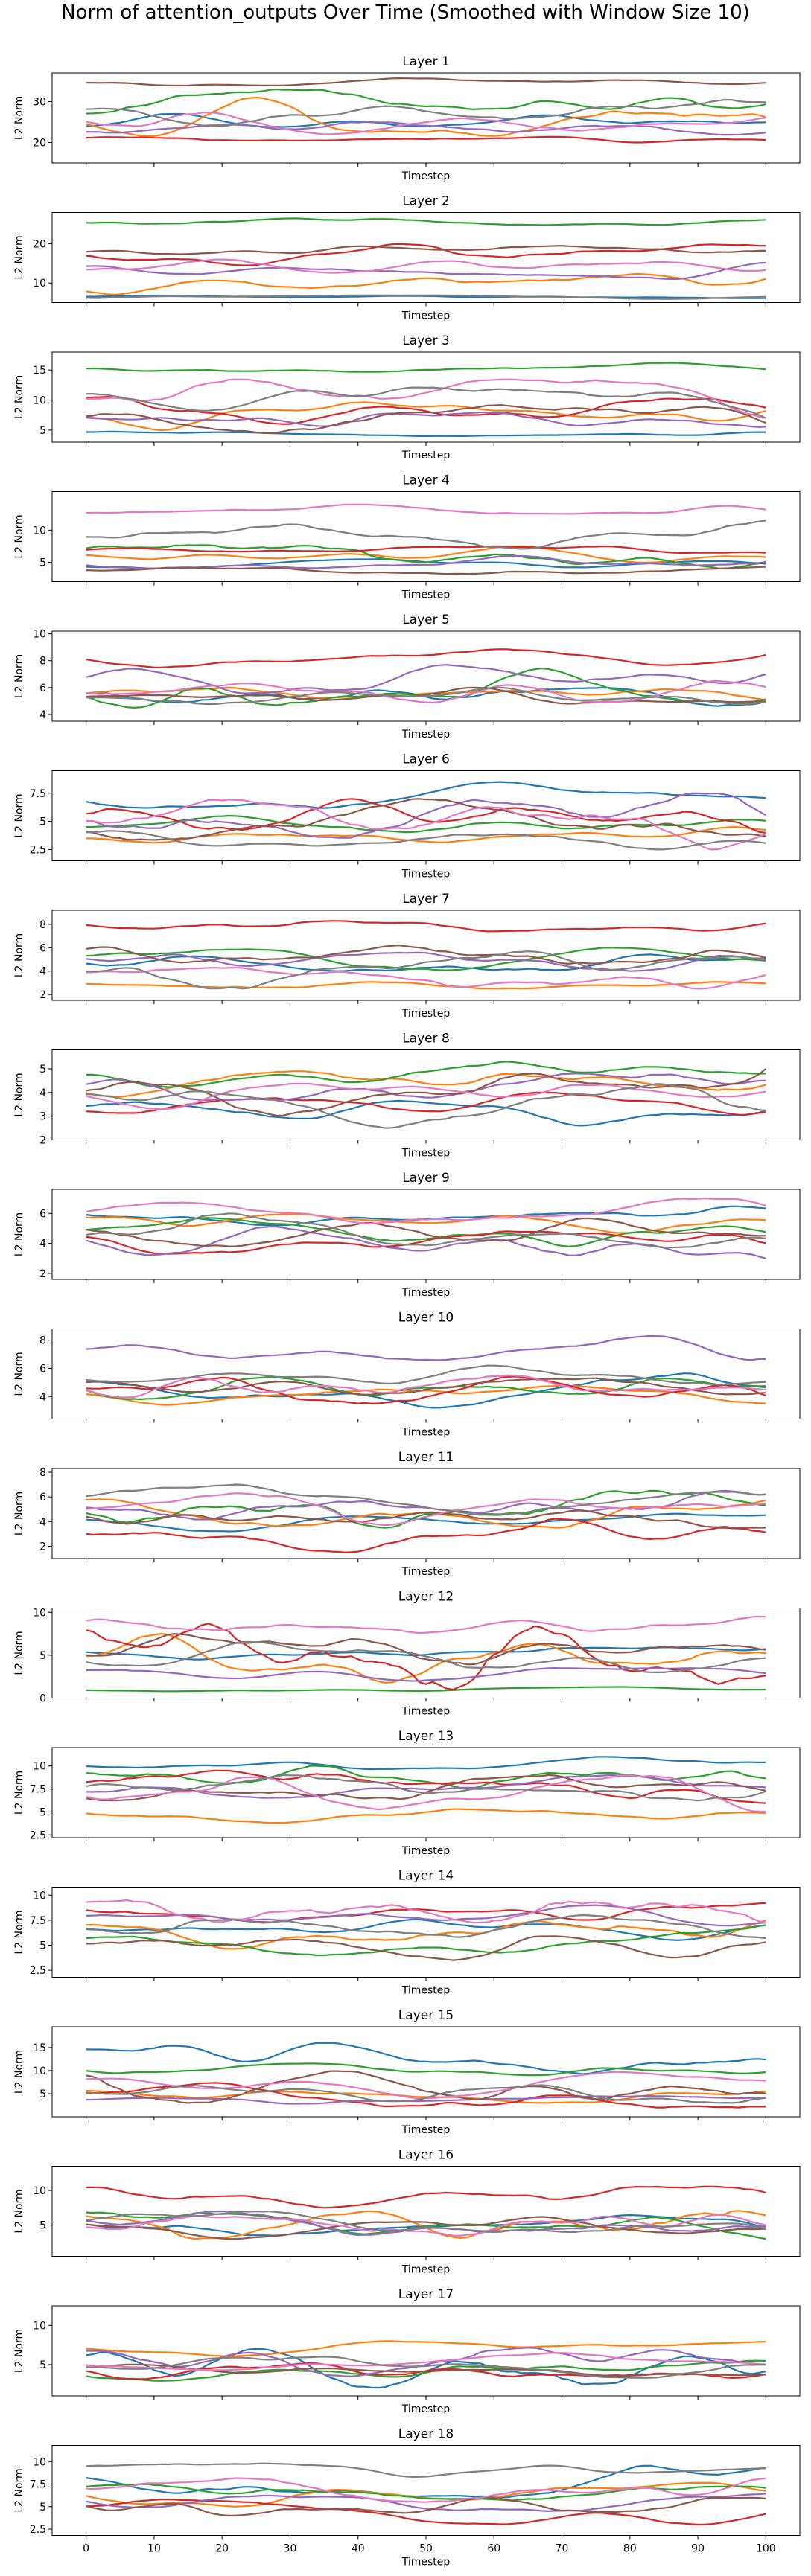  I want to click on subplot-layer-7: Layer 7 2 4 6 8 Timestep L2 Norm, so click(407, 956).